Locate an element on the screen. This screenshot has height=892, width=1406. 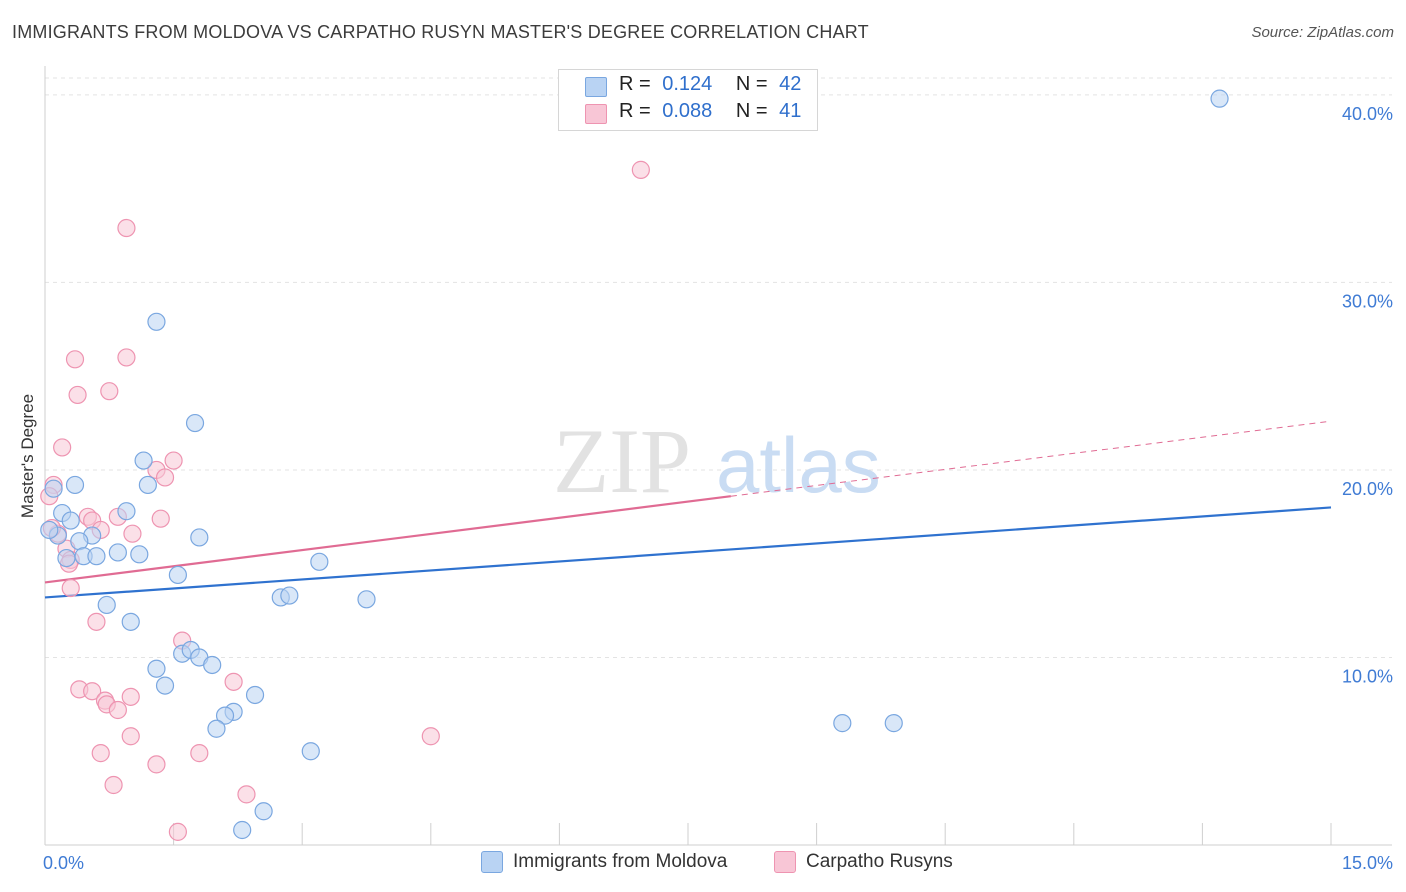
legend-n-value: 42 is located at coordinates (790, 84).